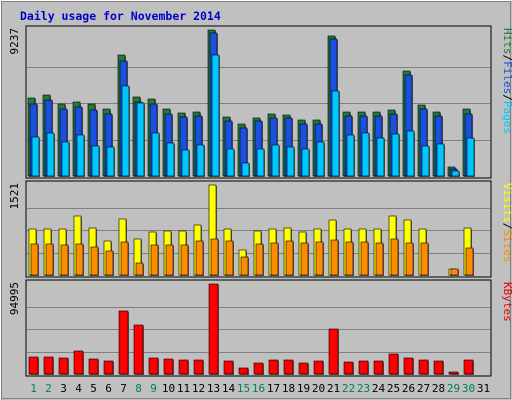 The image size is (512, 400). I want to click on day-label-21: 21, so click(333, 388).